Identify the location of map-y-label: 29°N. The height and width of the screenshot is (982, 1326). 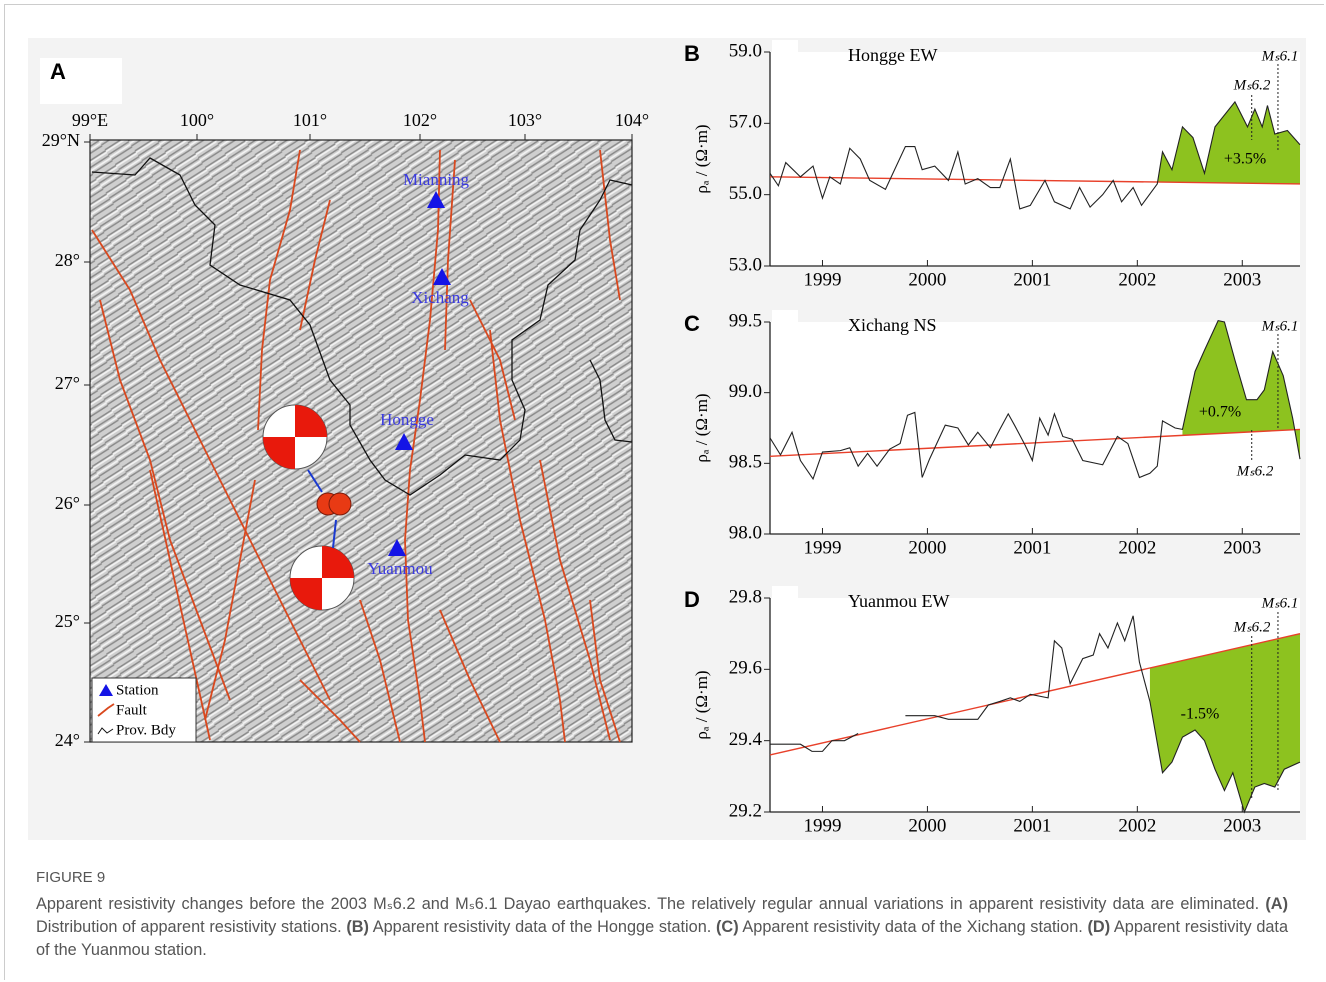
(61, 140).